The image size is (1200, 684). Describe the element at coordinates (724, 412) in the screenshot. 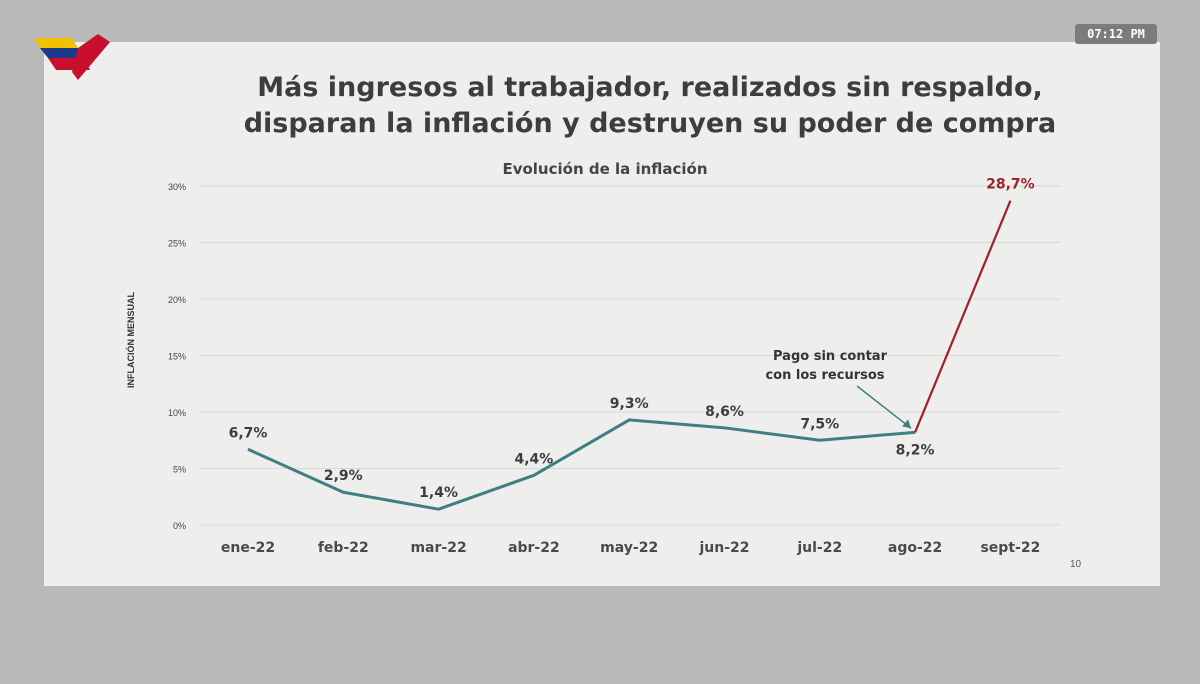

I see `data-label: 8,6%` at that location.